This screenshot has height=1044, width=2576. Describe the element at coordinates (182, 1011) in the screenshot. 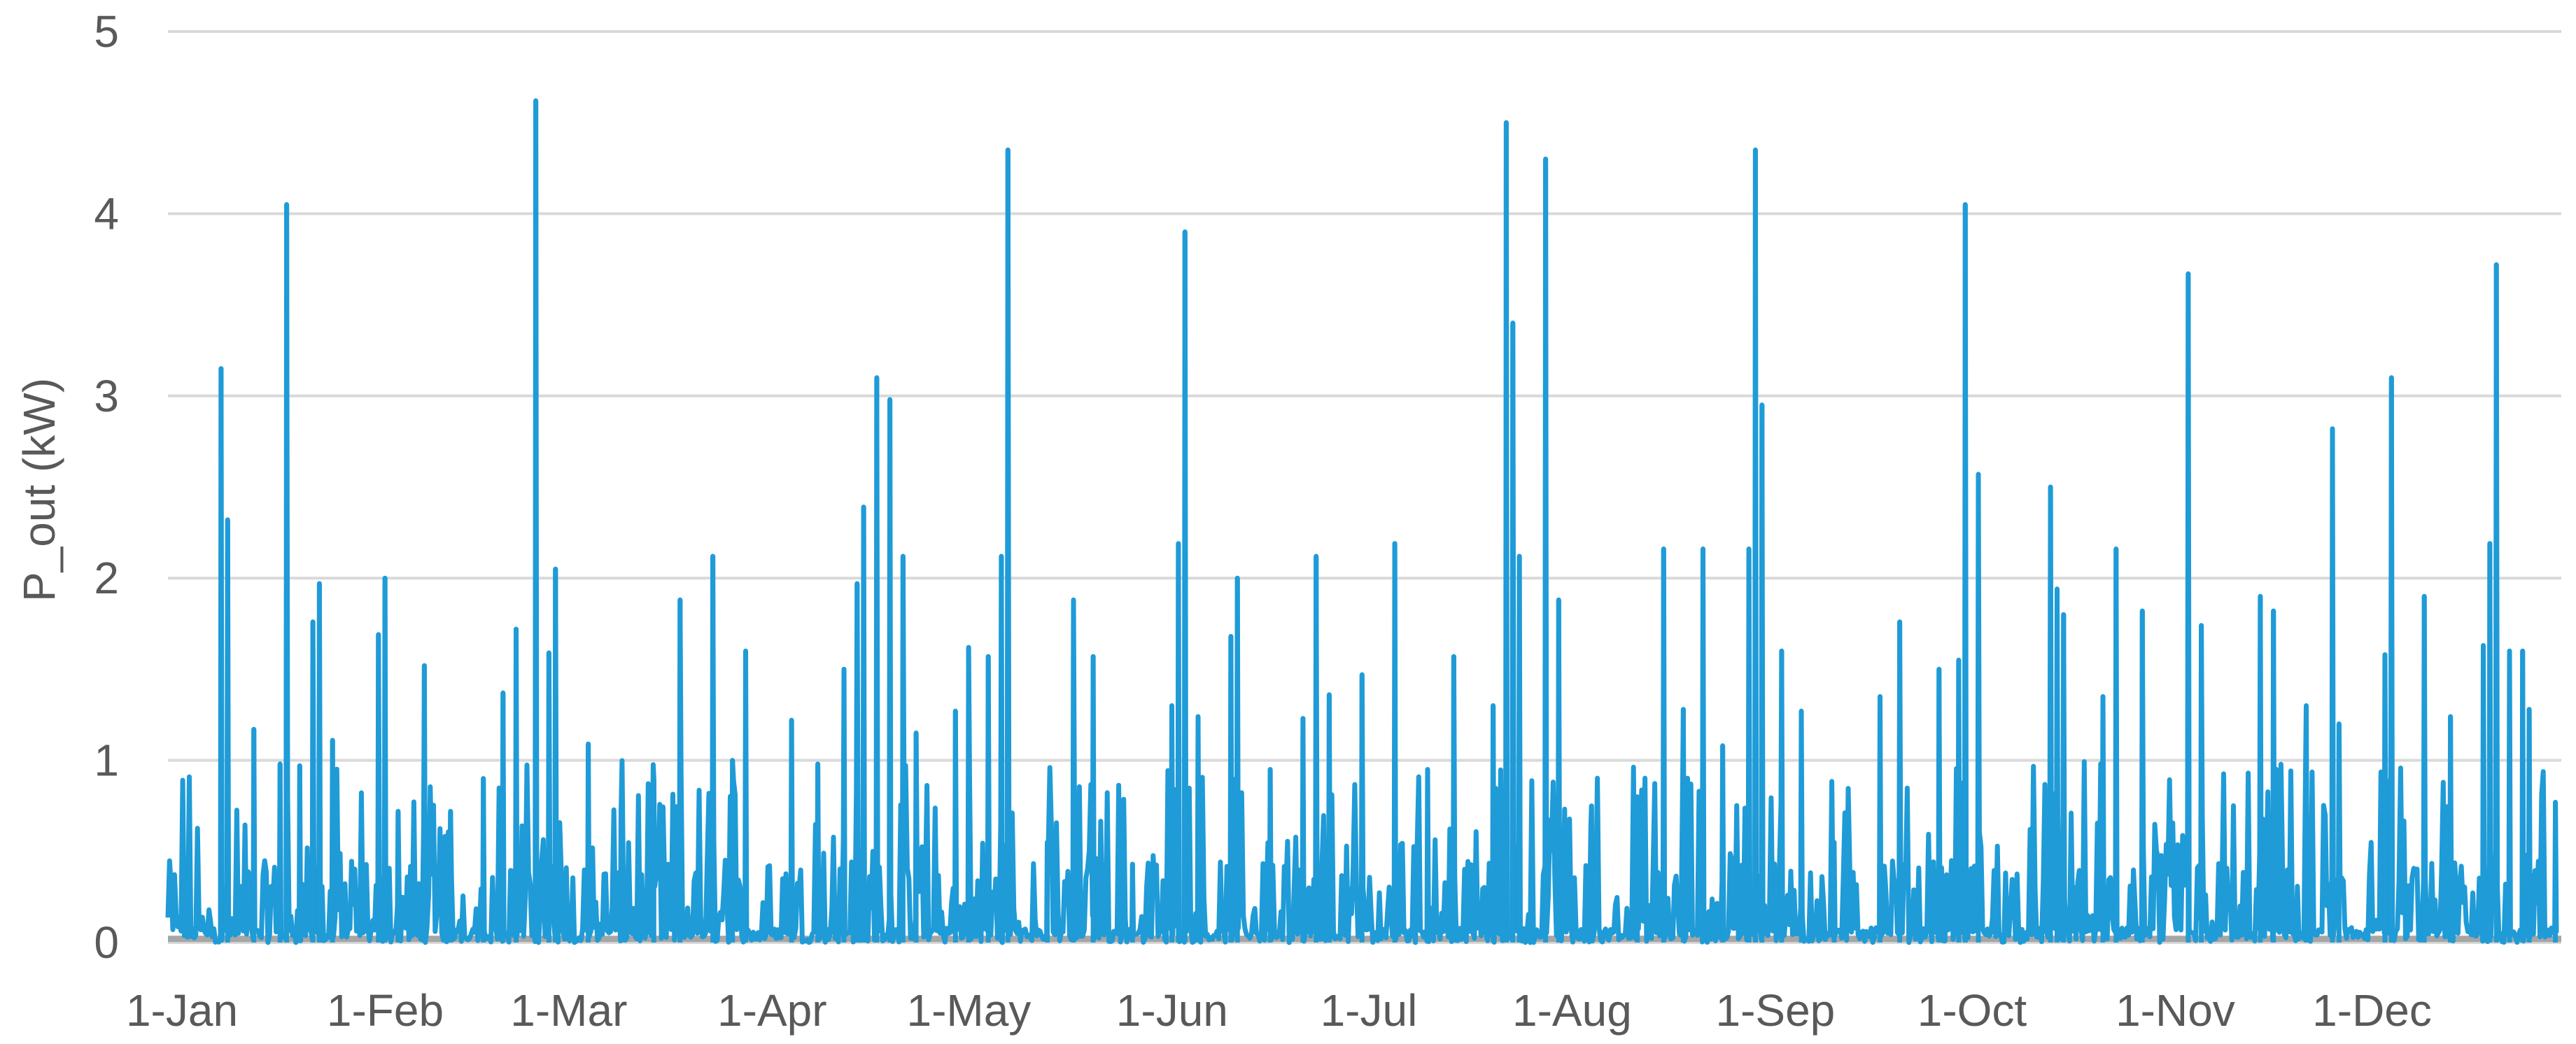

I see `x-tick-label-1-jan: 1-Jan` at that location.